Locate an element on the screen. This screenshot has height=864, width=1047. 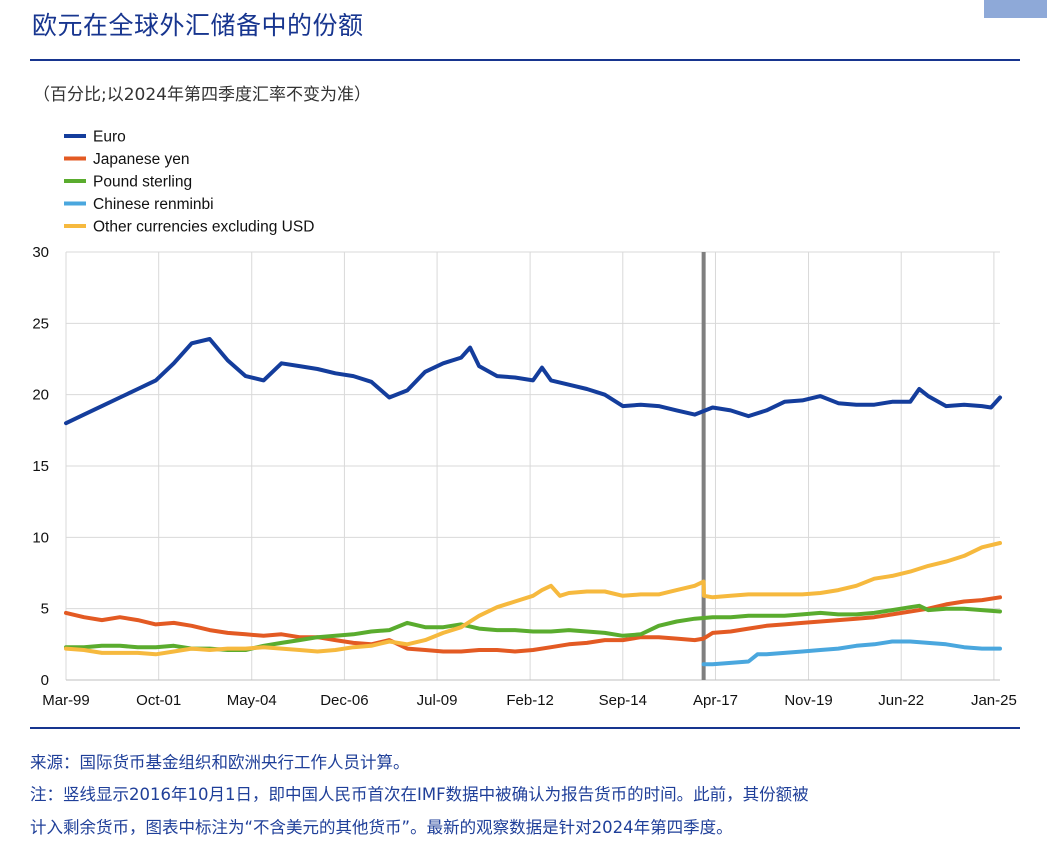
x-tick-label: Mar-99 is located at coordinates (66, 700).